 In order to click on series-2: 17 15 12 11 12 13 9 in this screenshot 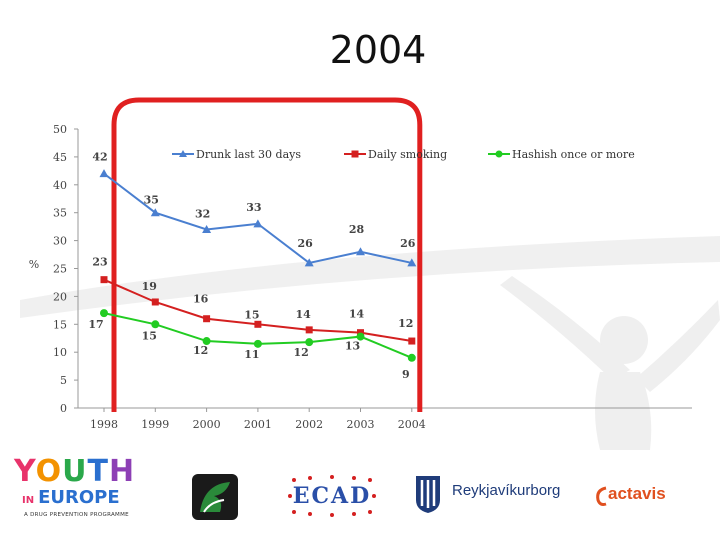, I will do `click(252, 345)`.